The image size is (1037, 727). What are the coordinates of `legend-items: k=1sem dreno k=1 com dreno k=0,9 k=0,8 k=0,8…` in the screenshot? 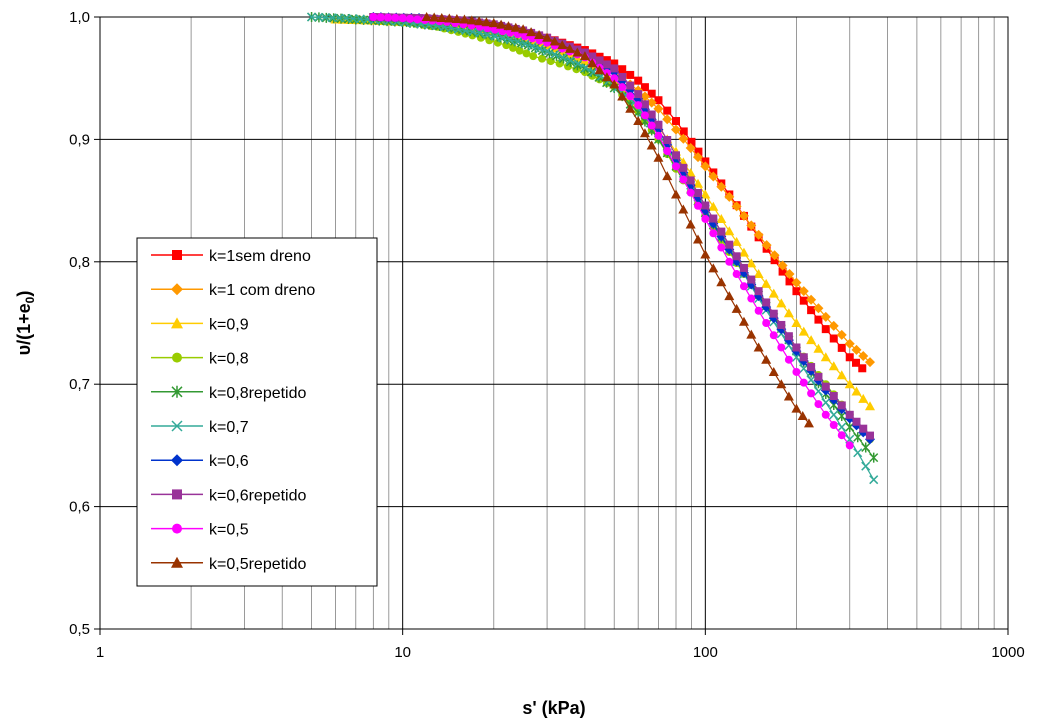 It's located at (233, 410).